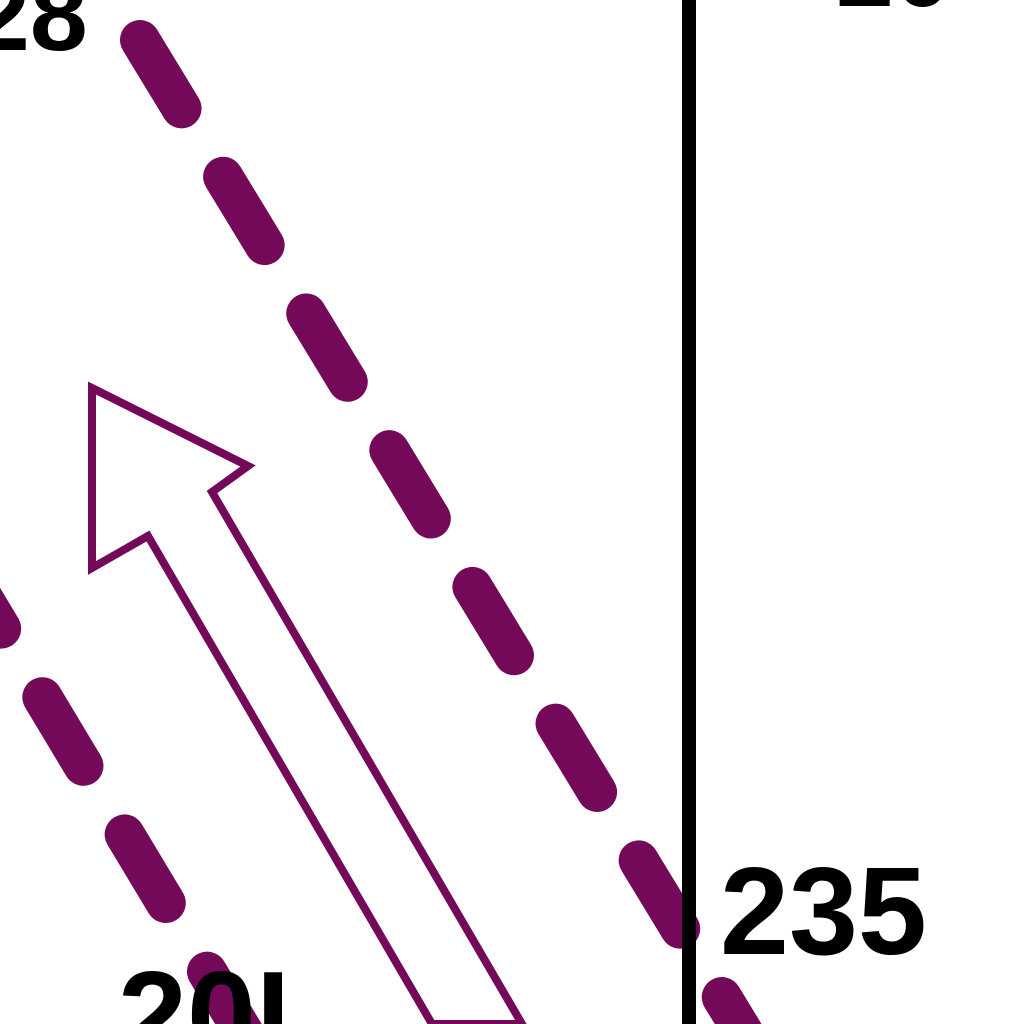 The height and width of the screenshot is (1024, 1024). I want to click on label-bottom-right: 235, so click(823, 912).